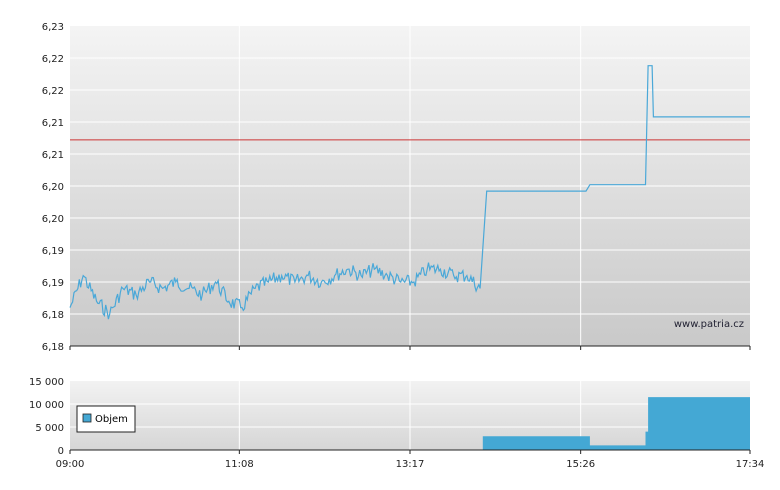  Describe the element at coordinates (410, 415) in the screenshot. I see `volume-grid` at that location.